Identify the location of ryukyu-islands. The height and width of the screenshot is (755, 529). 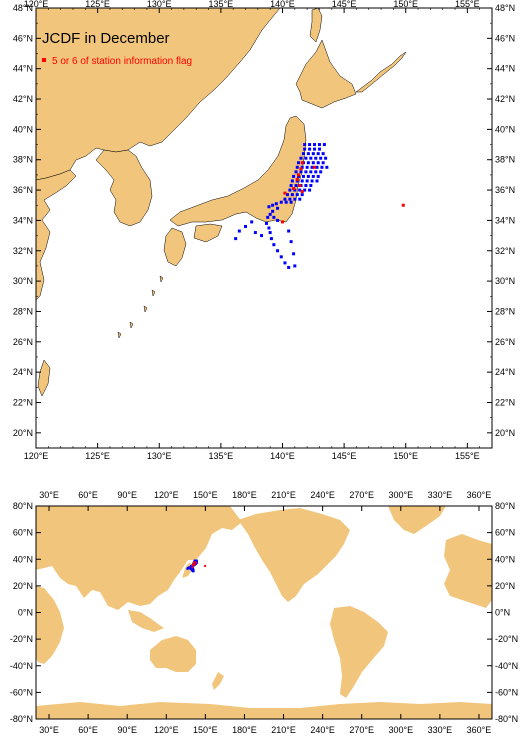
(140, 307).